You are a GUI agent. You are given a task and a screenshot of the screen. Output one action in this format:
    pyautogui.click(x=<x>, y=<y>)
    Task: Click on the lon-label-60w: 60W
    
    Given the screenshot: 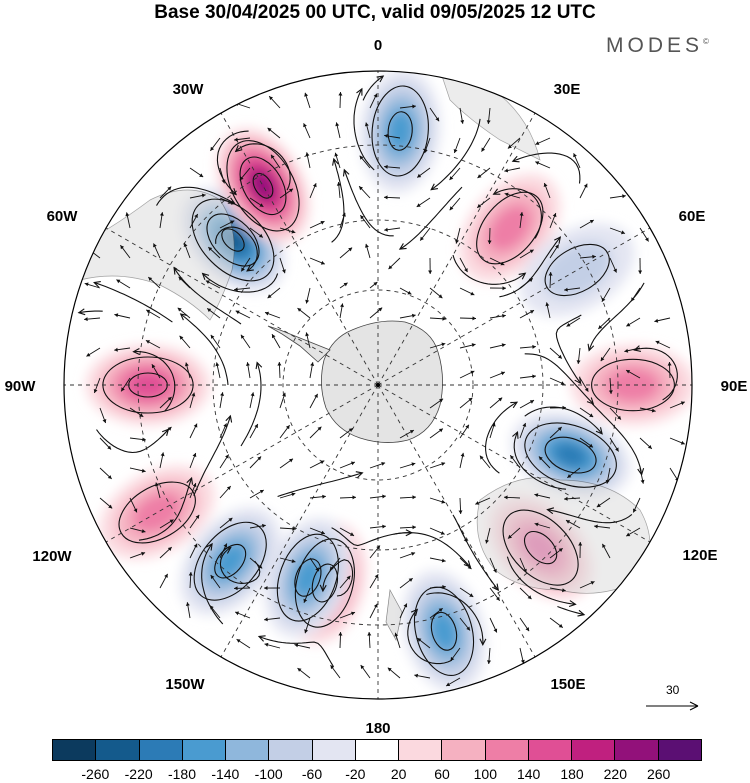 What is the action you would take?
    pyautogui.click(x=63, y=216)
    